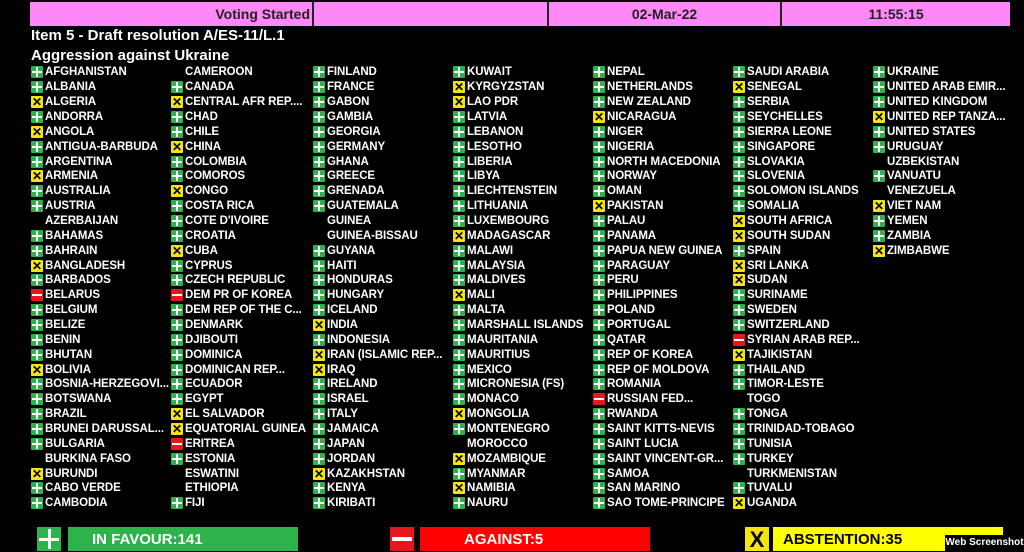 Image resolution: width=1024 pixels, height=552 pixels. I want to click on country-vote-row: PHILIPPINES, so click(659, 295).